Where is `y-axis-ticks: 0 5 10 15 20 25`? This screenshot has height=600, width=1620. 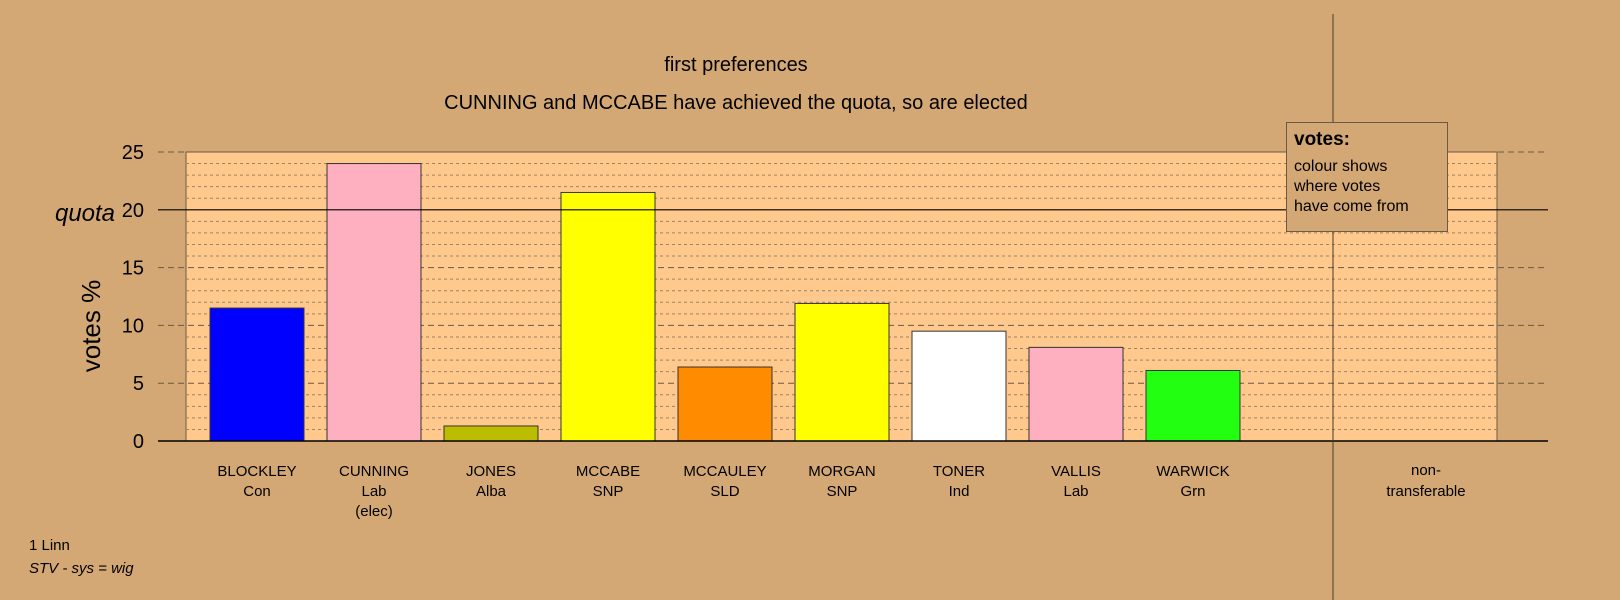
y-axis-ticks: 0 5 10 15 20 25 is located at coordinates (133, 297).